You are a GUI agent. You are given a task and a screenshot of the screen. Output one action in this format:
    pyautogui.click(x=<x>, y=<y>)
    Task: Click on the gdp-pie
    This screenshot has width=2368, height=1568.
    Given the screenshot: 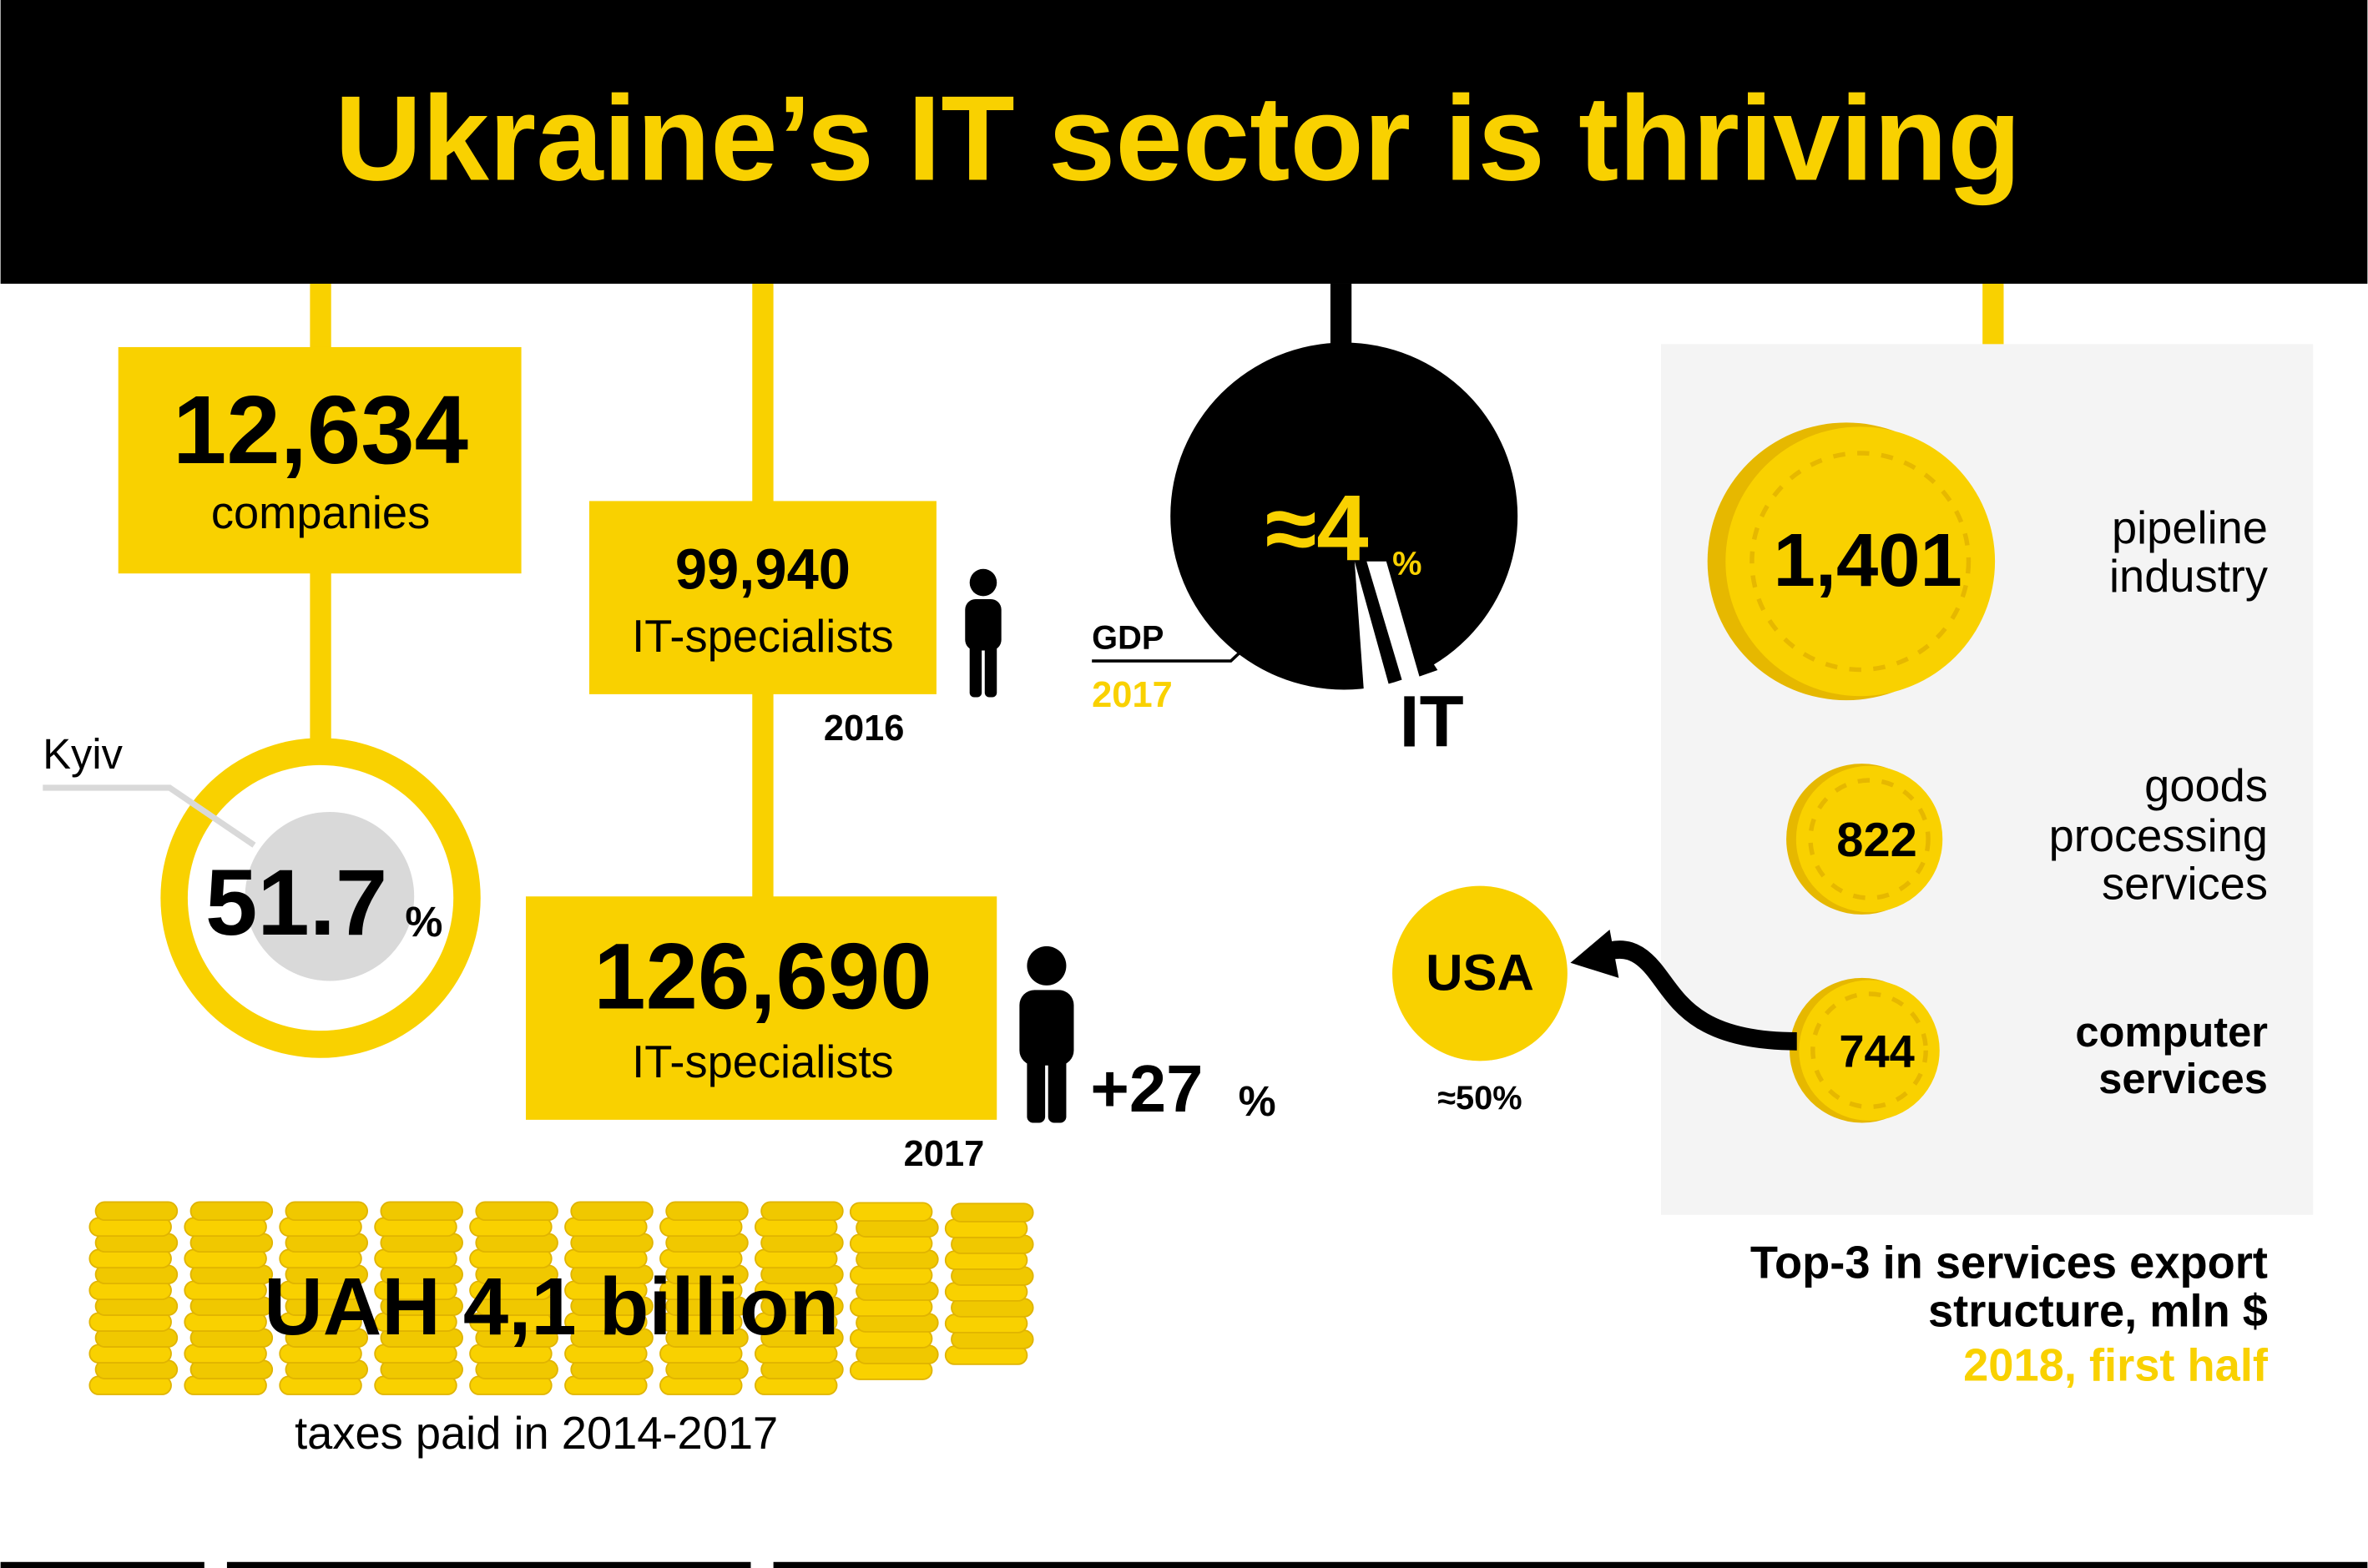 What is the action you would take?
    pyautogui.click(x=1344, y=516)
    